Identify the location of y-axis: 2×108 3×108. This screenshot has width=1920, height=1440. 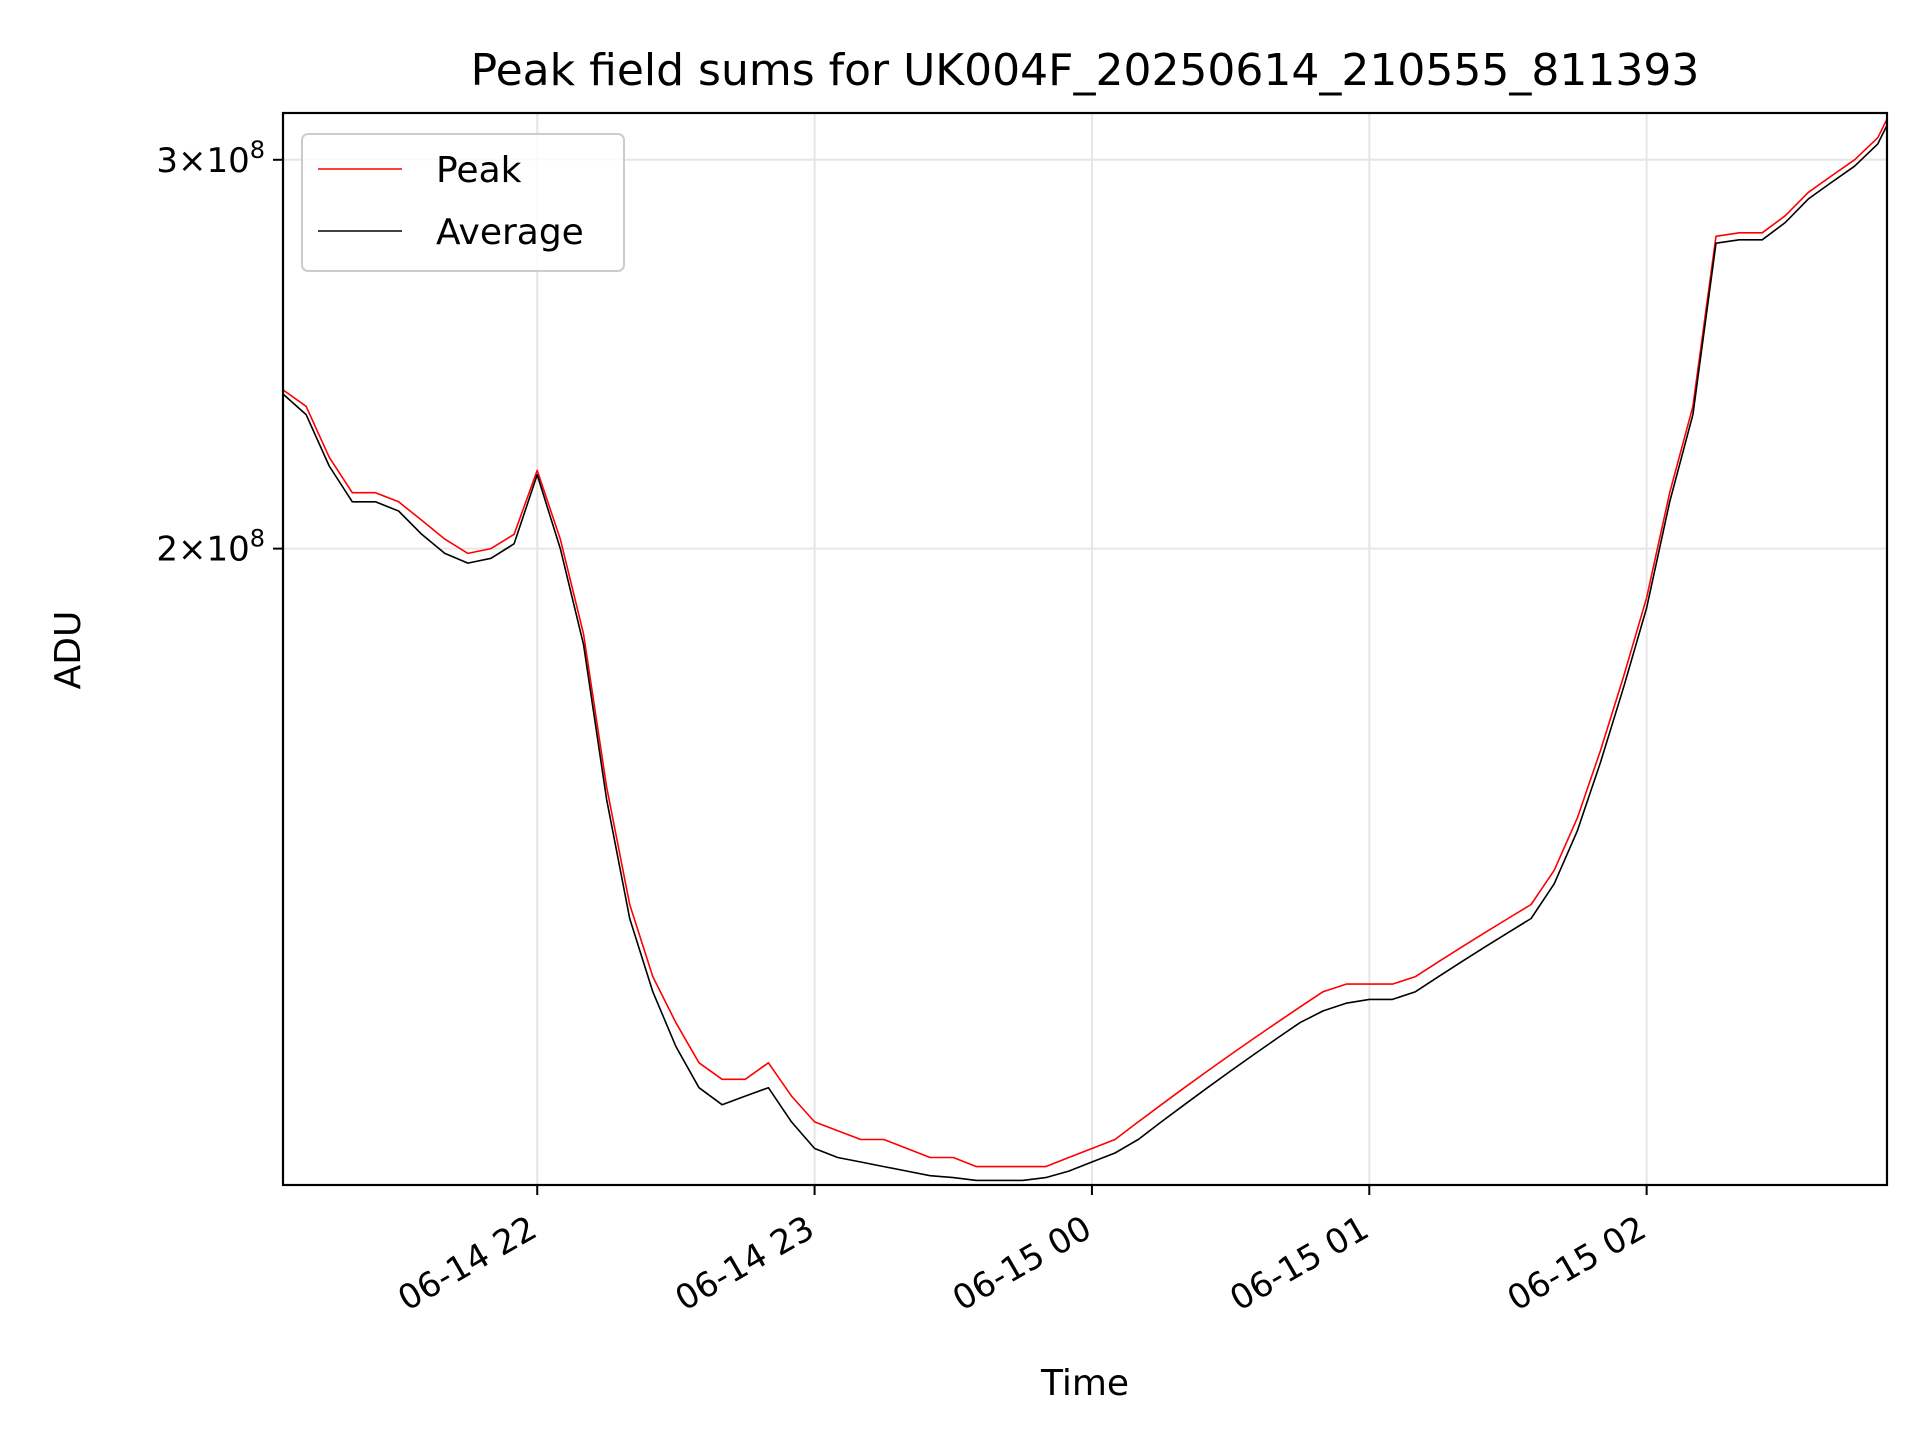
(219, 353).